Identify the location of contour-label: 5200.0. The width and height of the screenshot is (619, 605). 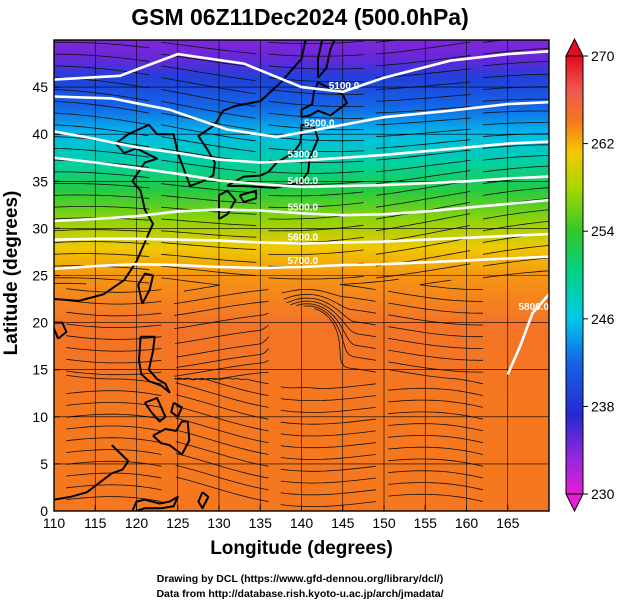
(319, 123).